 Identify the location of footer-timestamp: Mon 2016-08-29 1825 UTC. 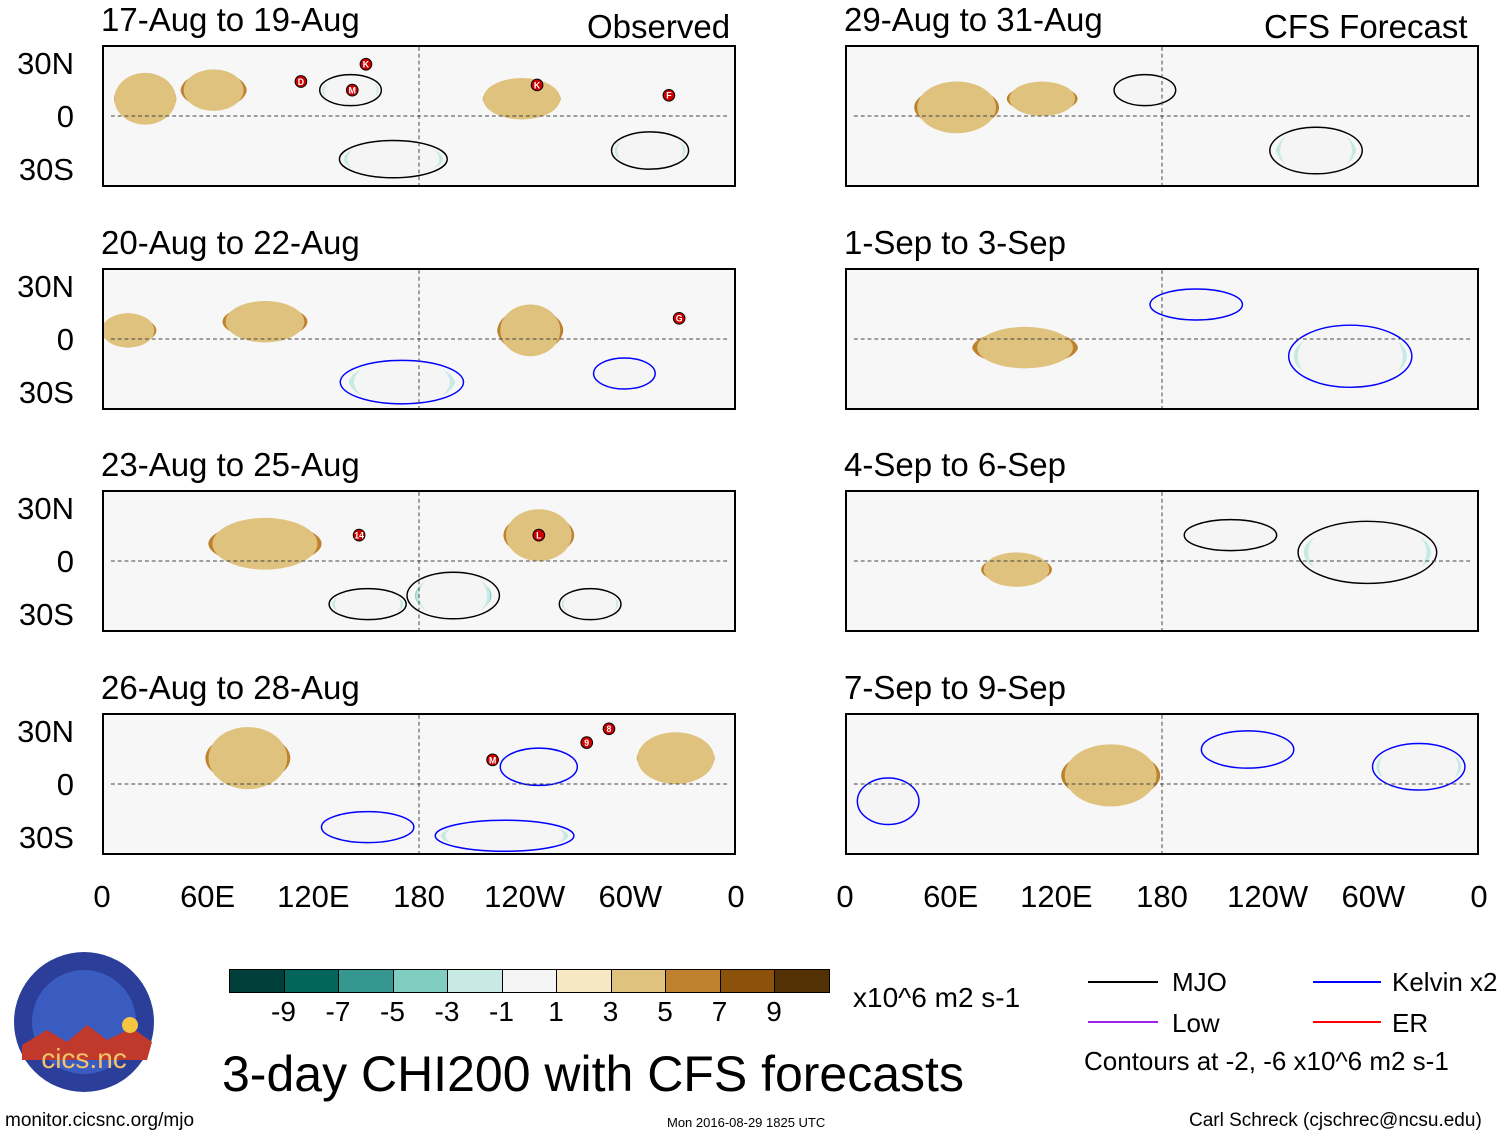
(746, 1122).